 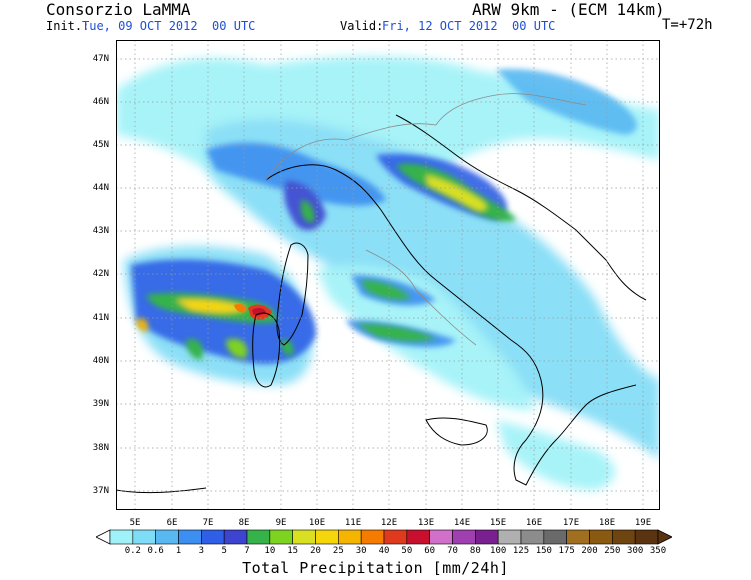 I want to click on lat-label: 41N, so click(x=100, y=318).